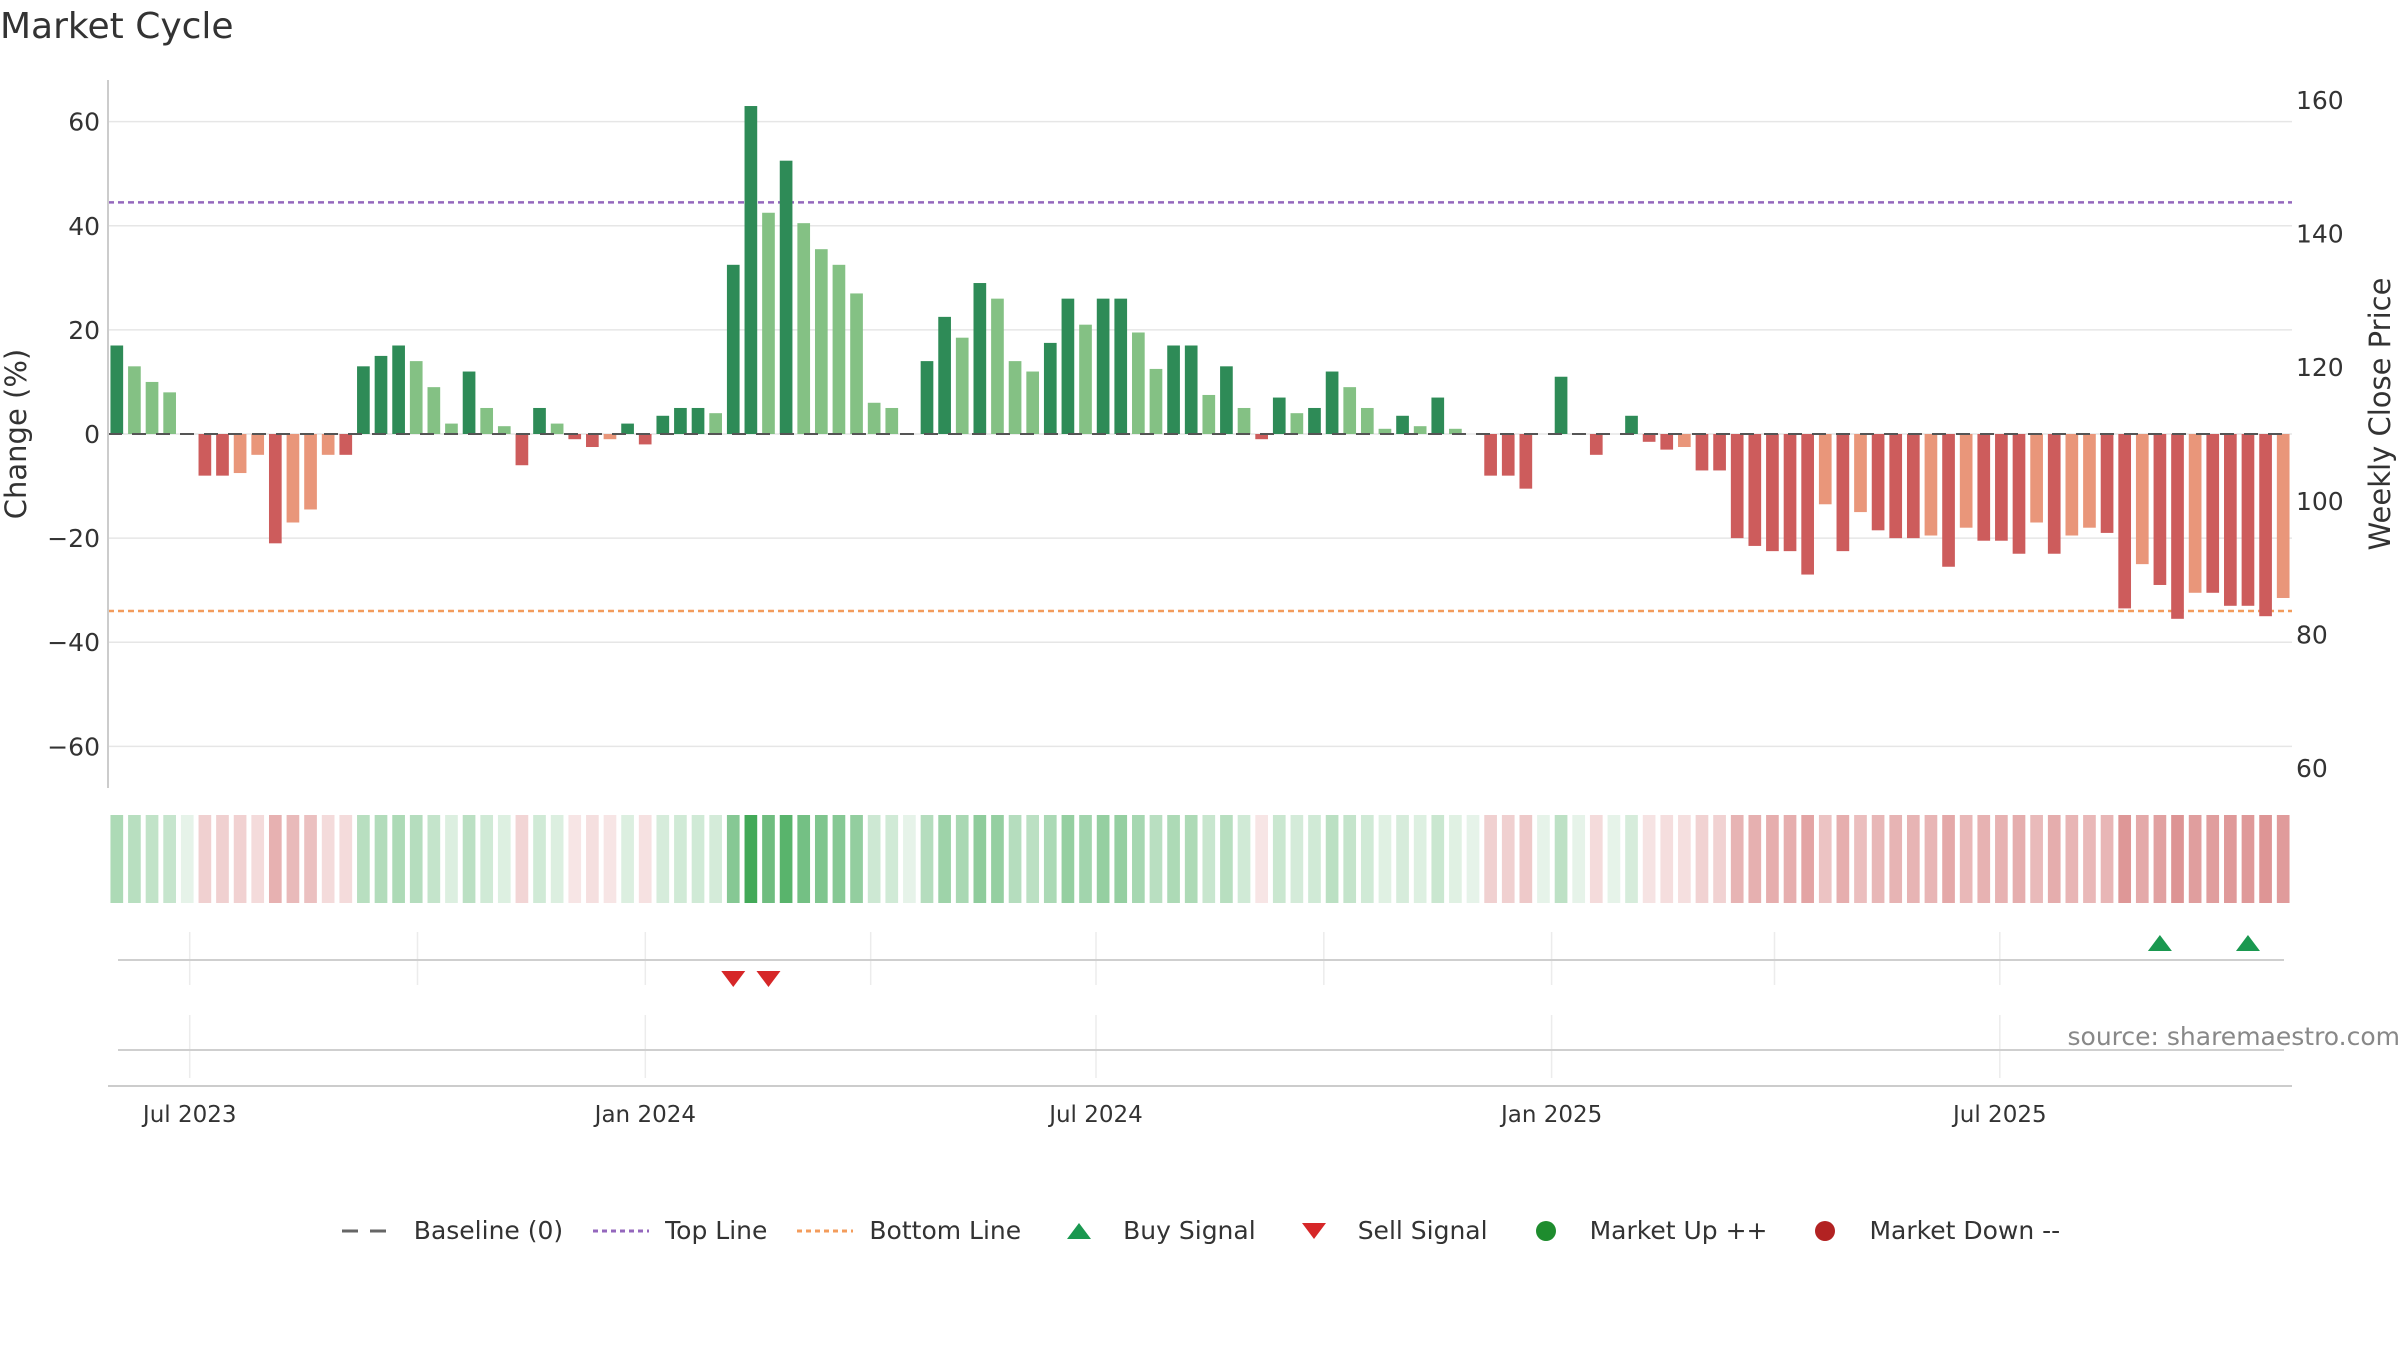 This screenshot has width=2400, height=1350. What do you see at coordinates (2312, 768) in the screenshot?
I see `y-tick-label-right: 60` at bounding box center [2312, 768].